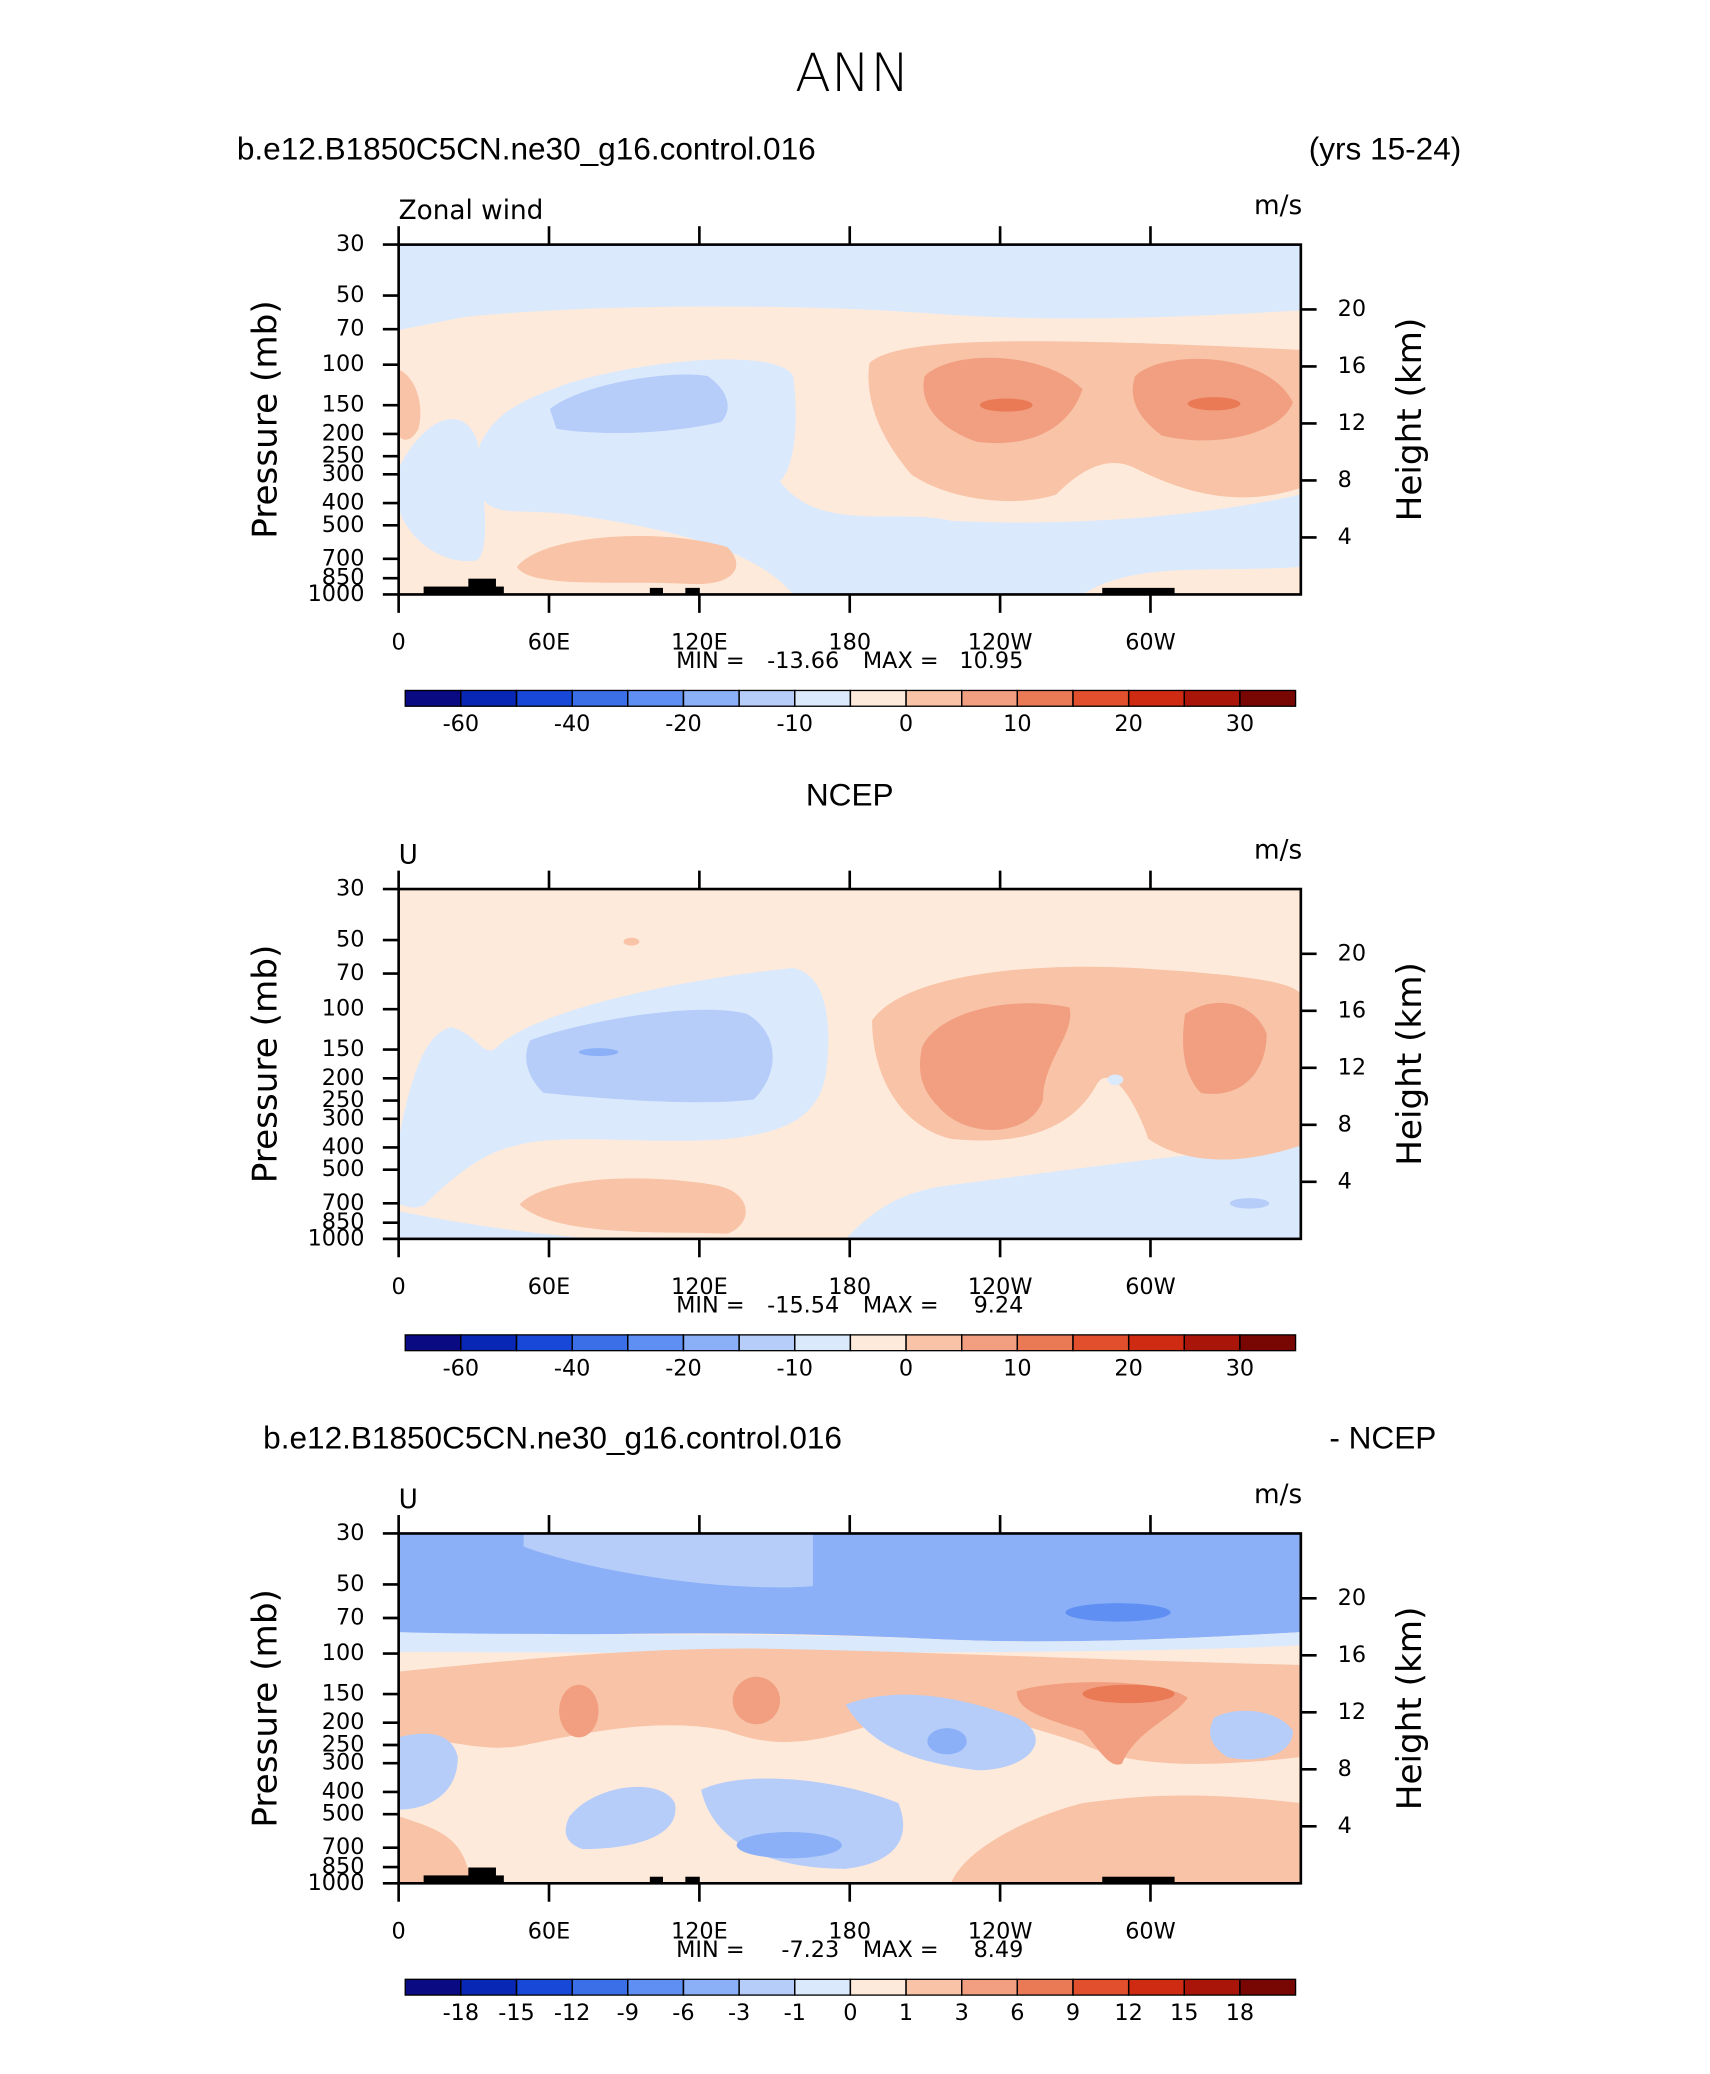 The width and height of the screenshot is (1710, 2074). Describe the element at coordinates (343, 1694) in the screenshot. I see `y-tick-label: 150` at that location.